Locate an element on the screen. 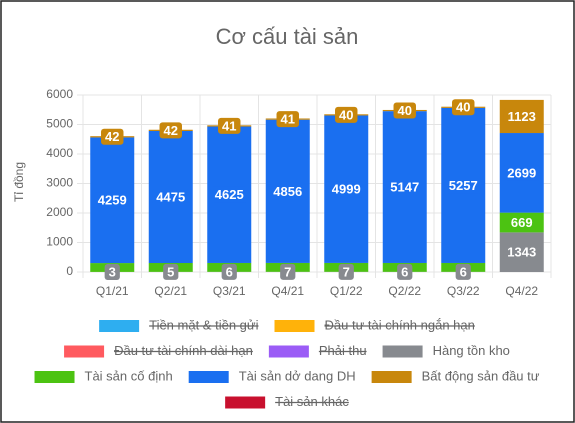  data-label: 4999 is located at coordinates (346, 189).